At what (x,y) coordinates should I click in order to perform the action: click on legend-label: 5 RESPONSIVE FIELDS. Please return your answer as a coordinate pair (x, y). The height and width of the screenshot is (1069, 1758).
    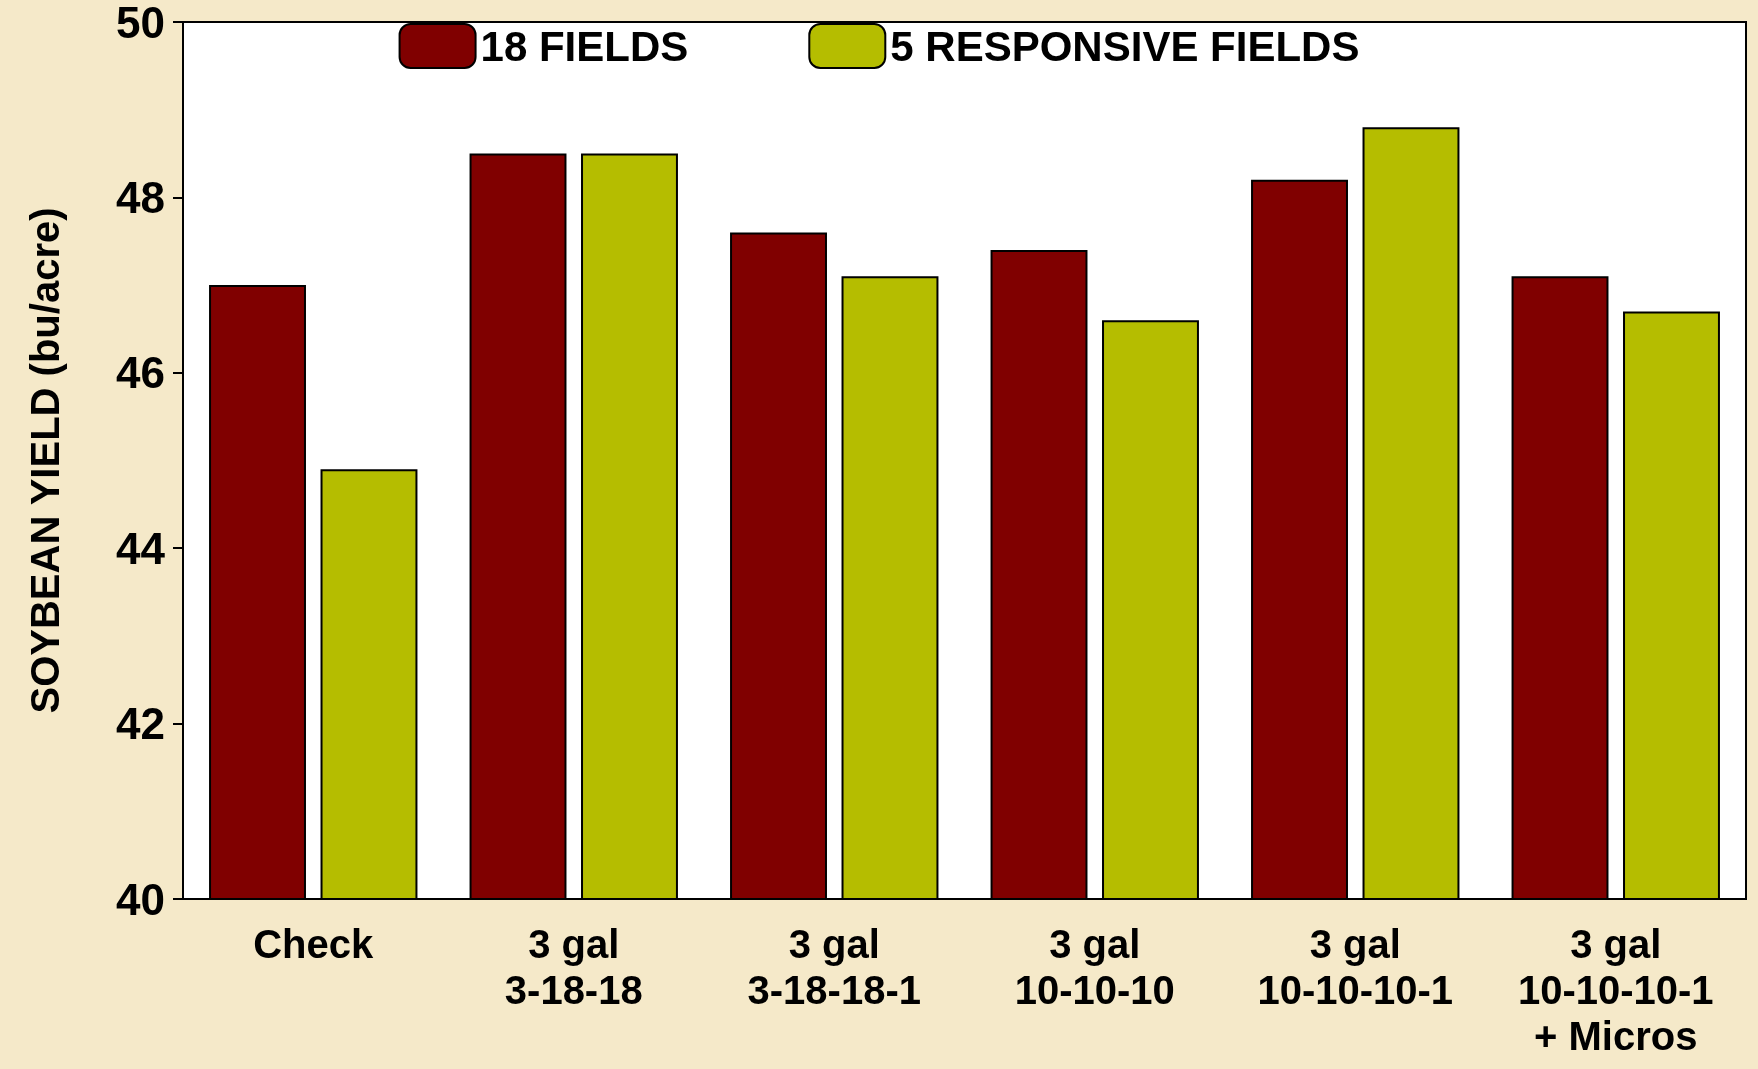
    Looking at the image, I should click on (1125, 46).